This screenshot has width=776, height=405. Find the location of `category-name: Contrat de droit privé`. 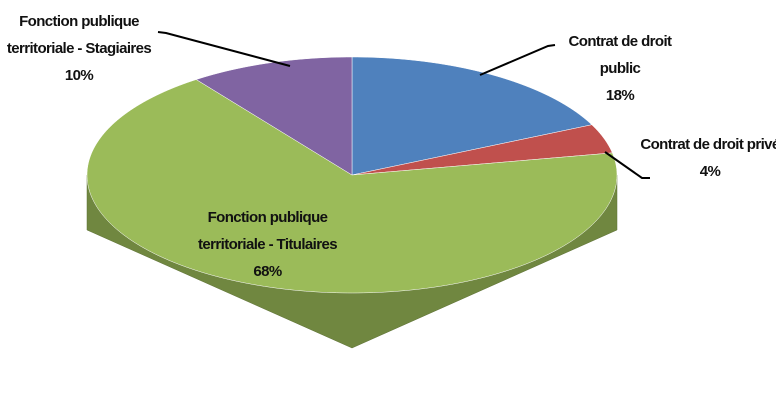

category-name: Contrat de droit privé is located at coordinates (708, 144).